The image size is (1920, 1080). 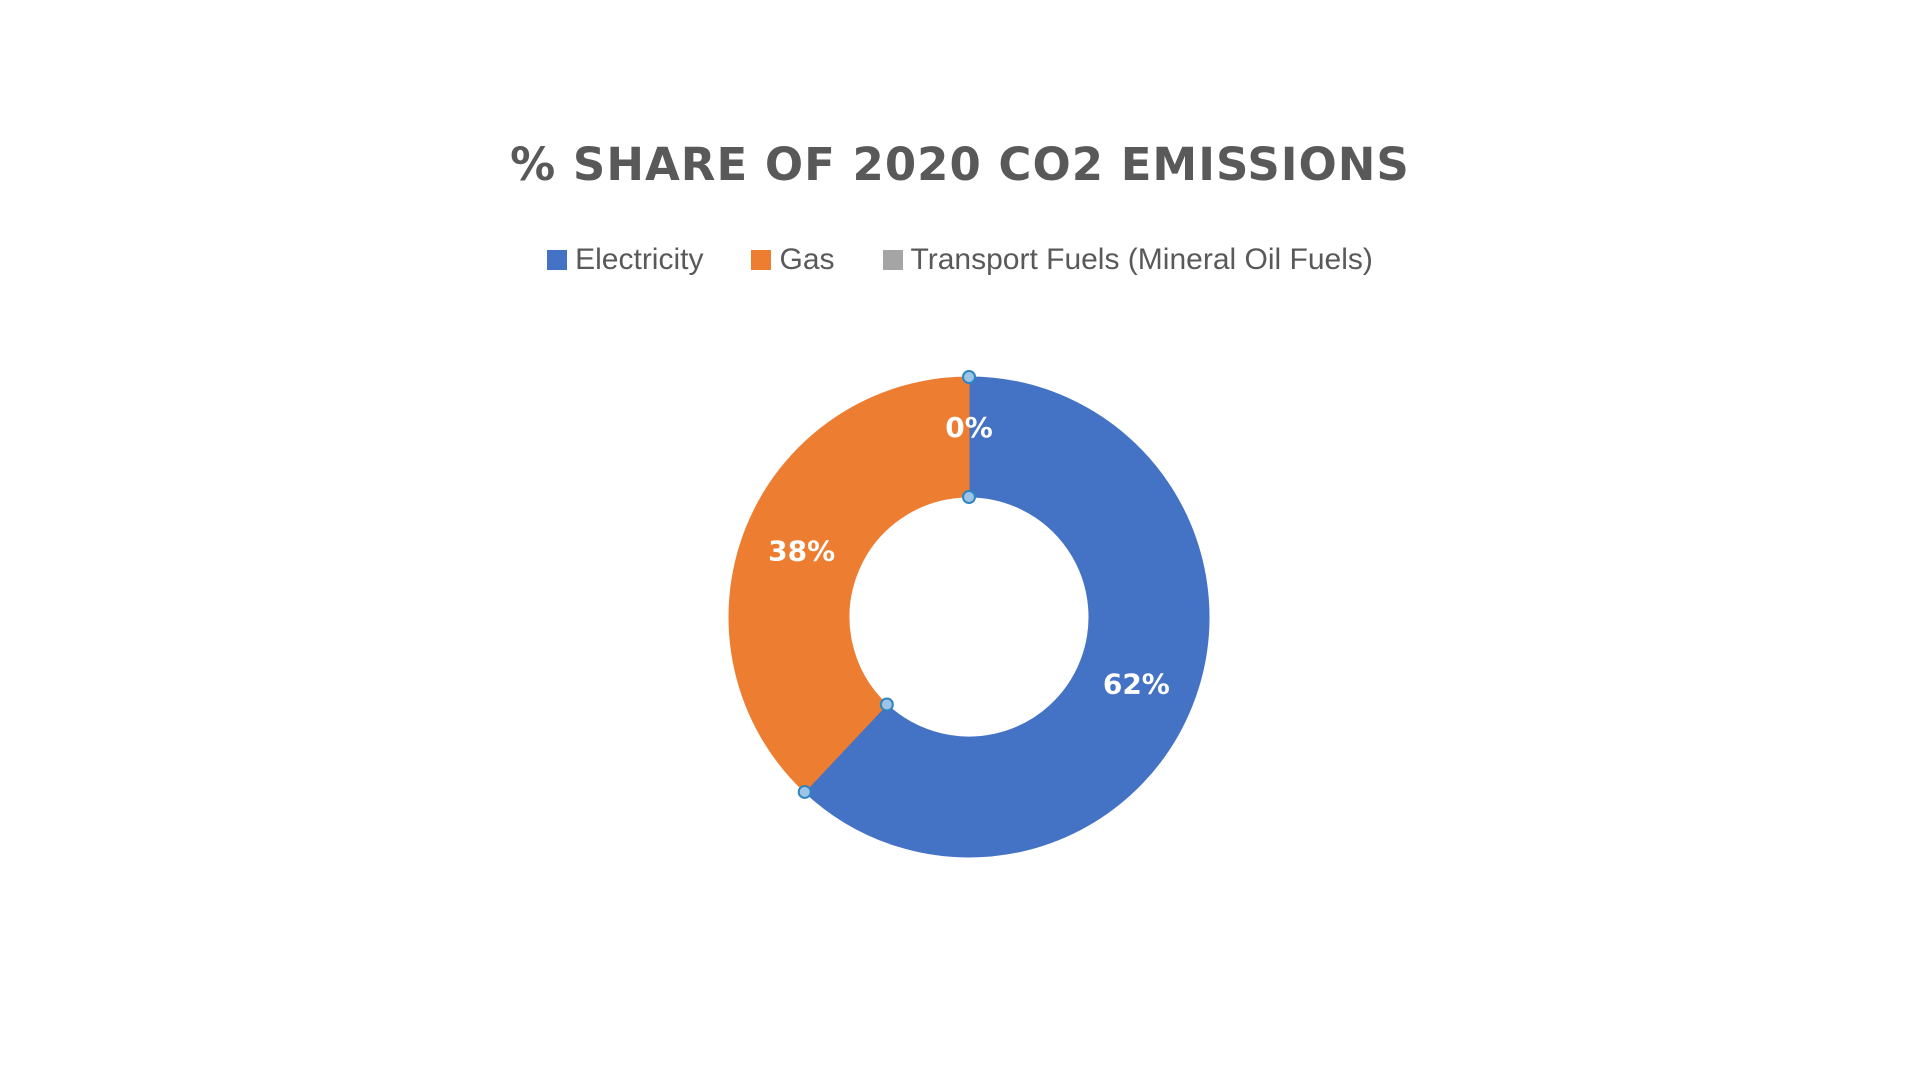 I want to click on selection-handles, so click(x=886, y=584).